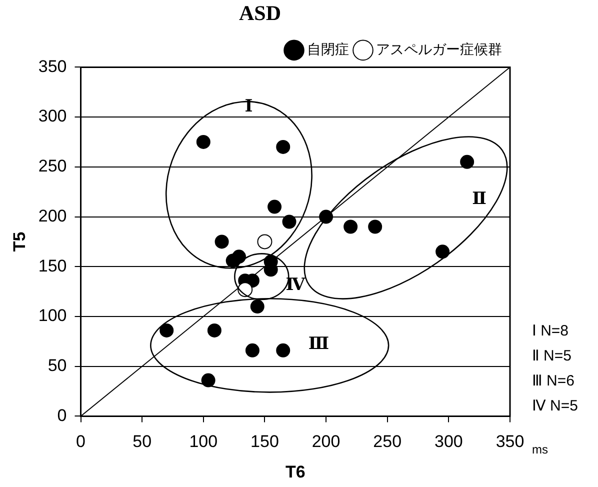  Describe the element at coordinates (550, 331) in the screenshot. I see `text: Ⅰ N=8` at that location.